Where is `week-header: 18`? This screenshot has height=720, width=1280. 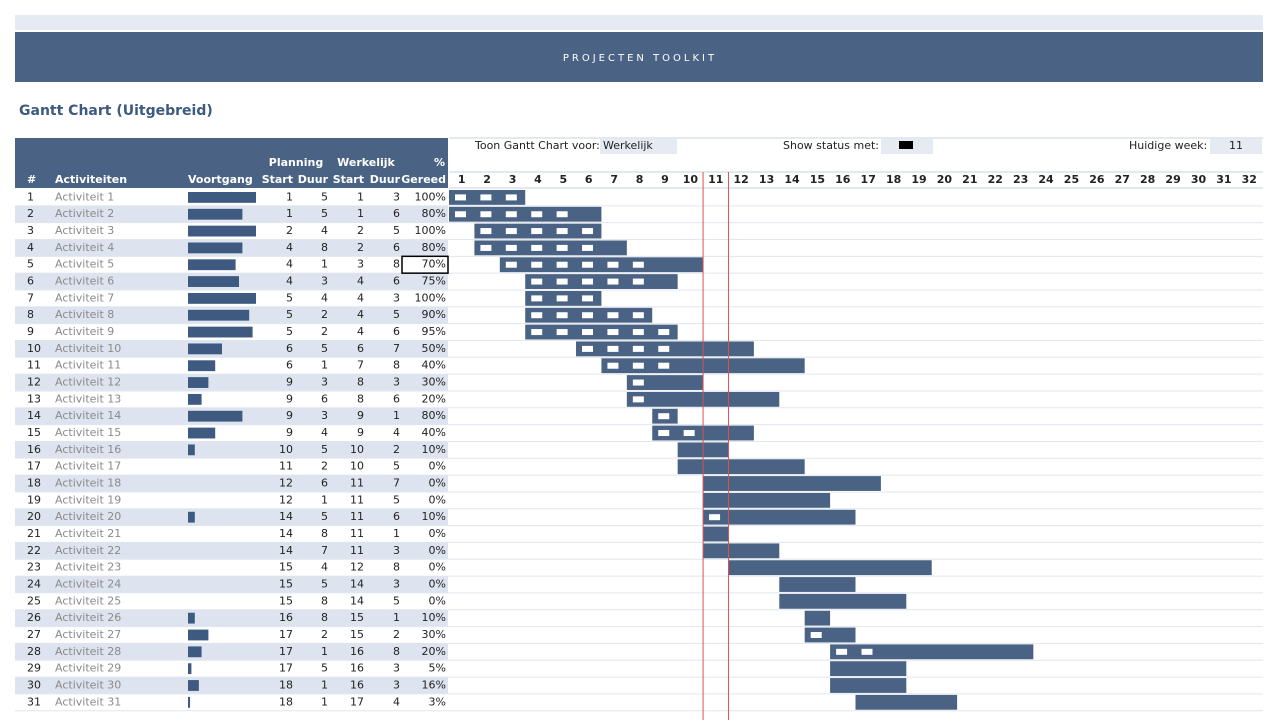
week-header: 18 is located at coordinates (893, 179).